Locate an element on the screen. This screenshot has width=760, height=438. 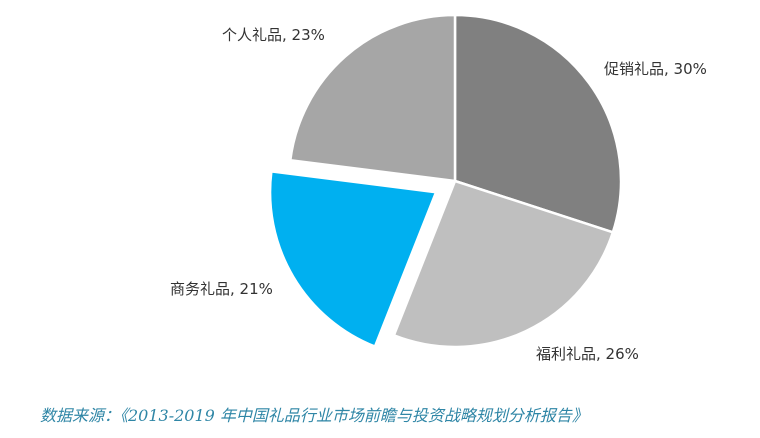
slice-label-1: 促销礼品, 30% is located at coordinates (655, 69).